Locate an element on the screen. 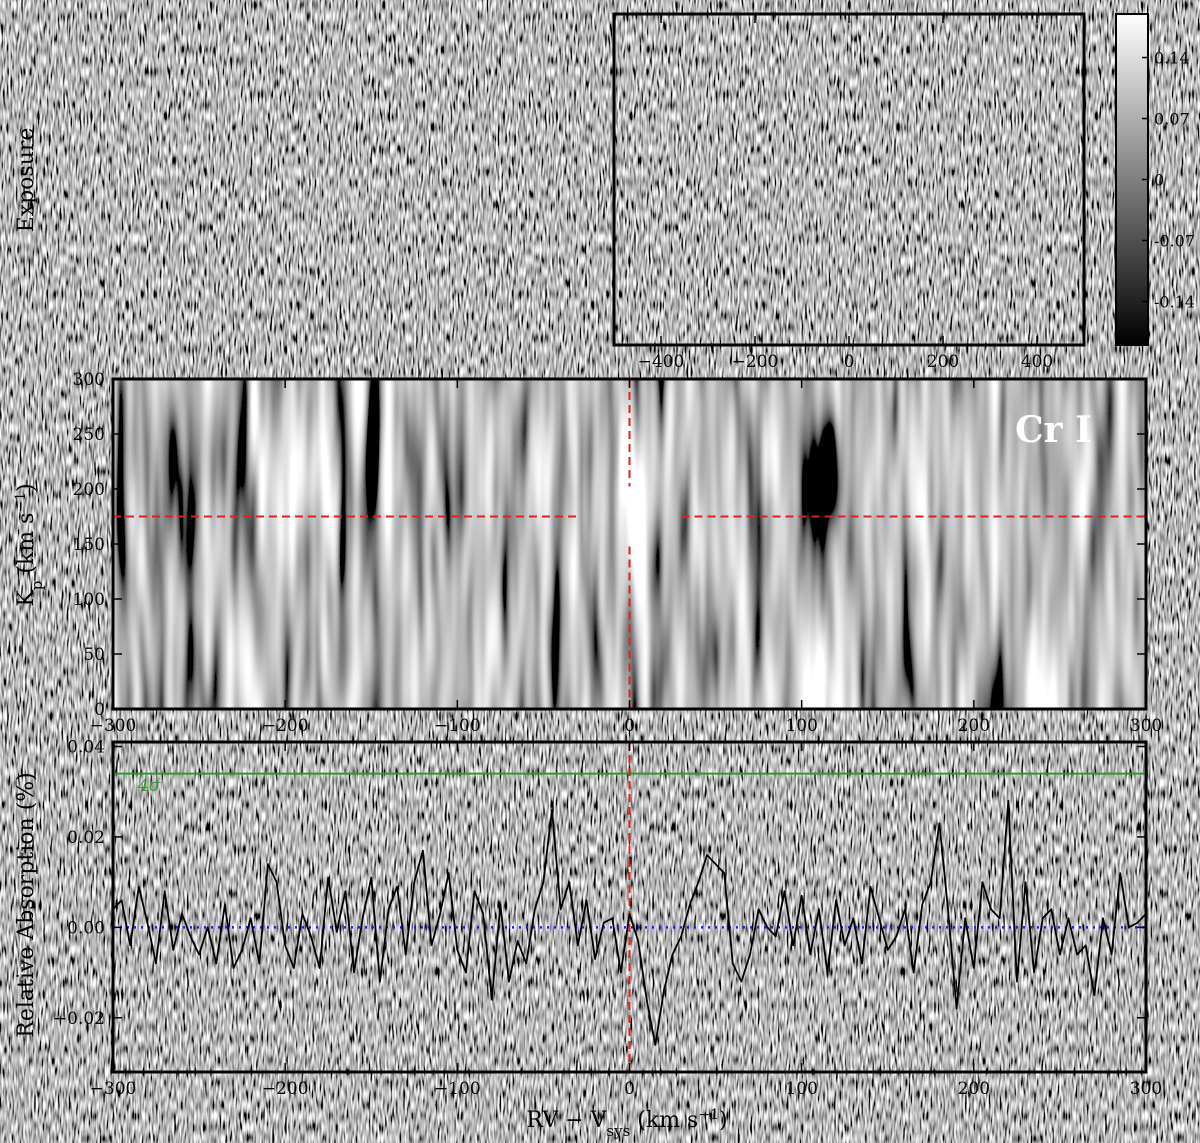 This screenshot has height=1143, width=1200. y-tick-label: −0.02 is located at coordinates (79, 1019).